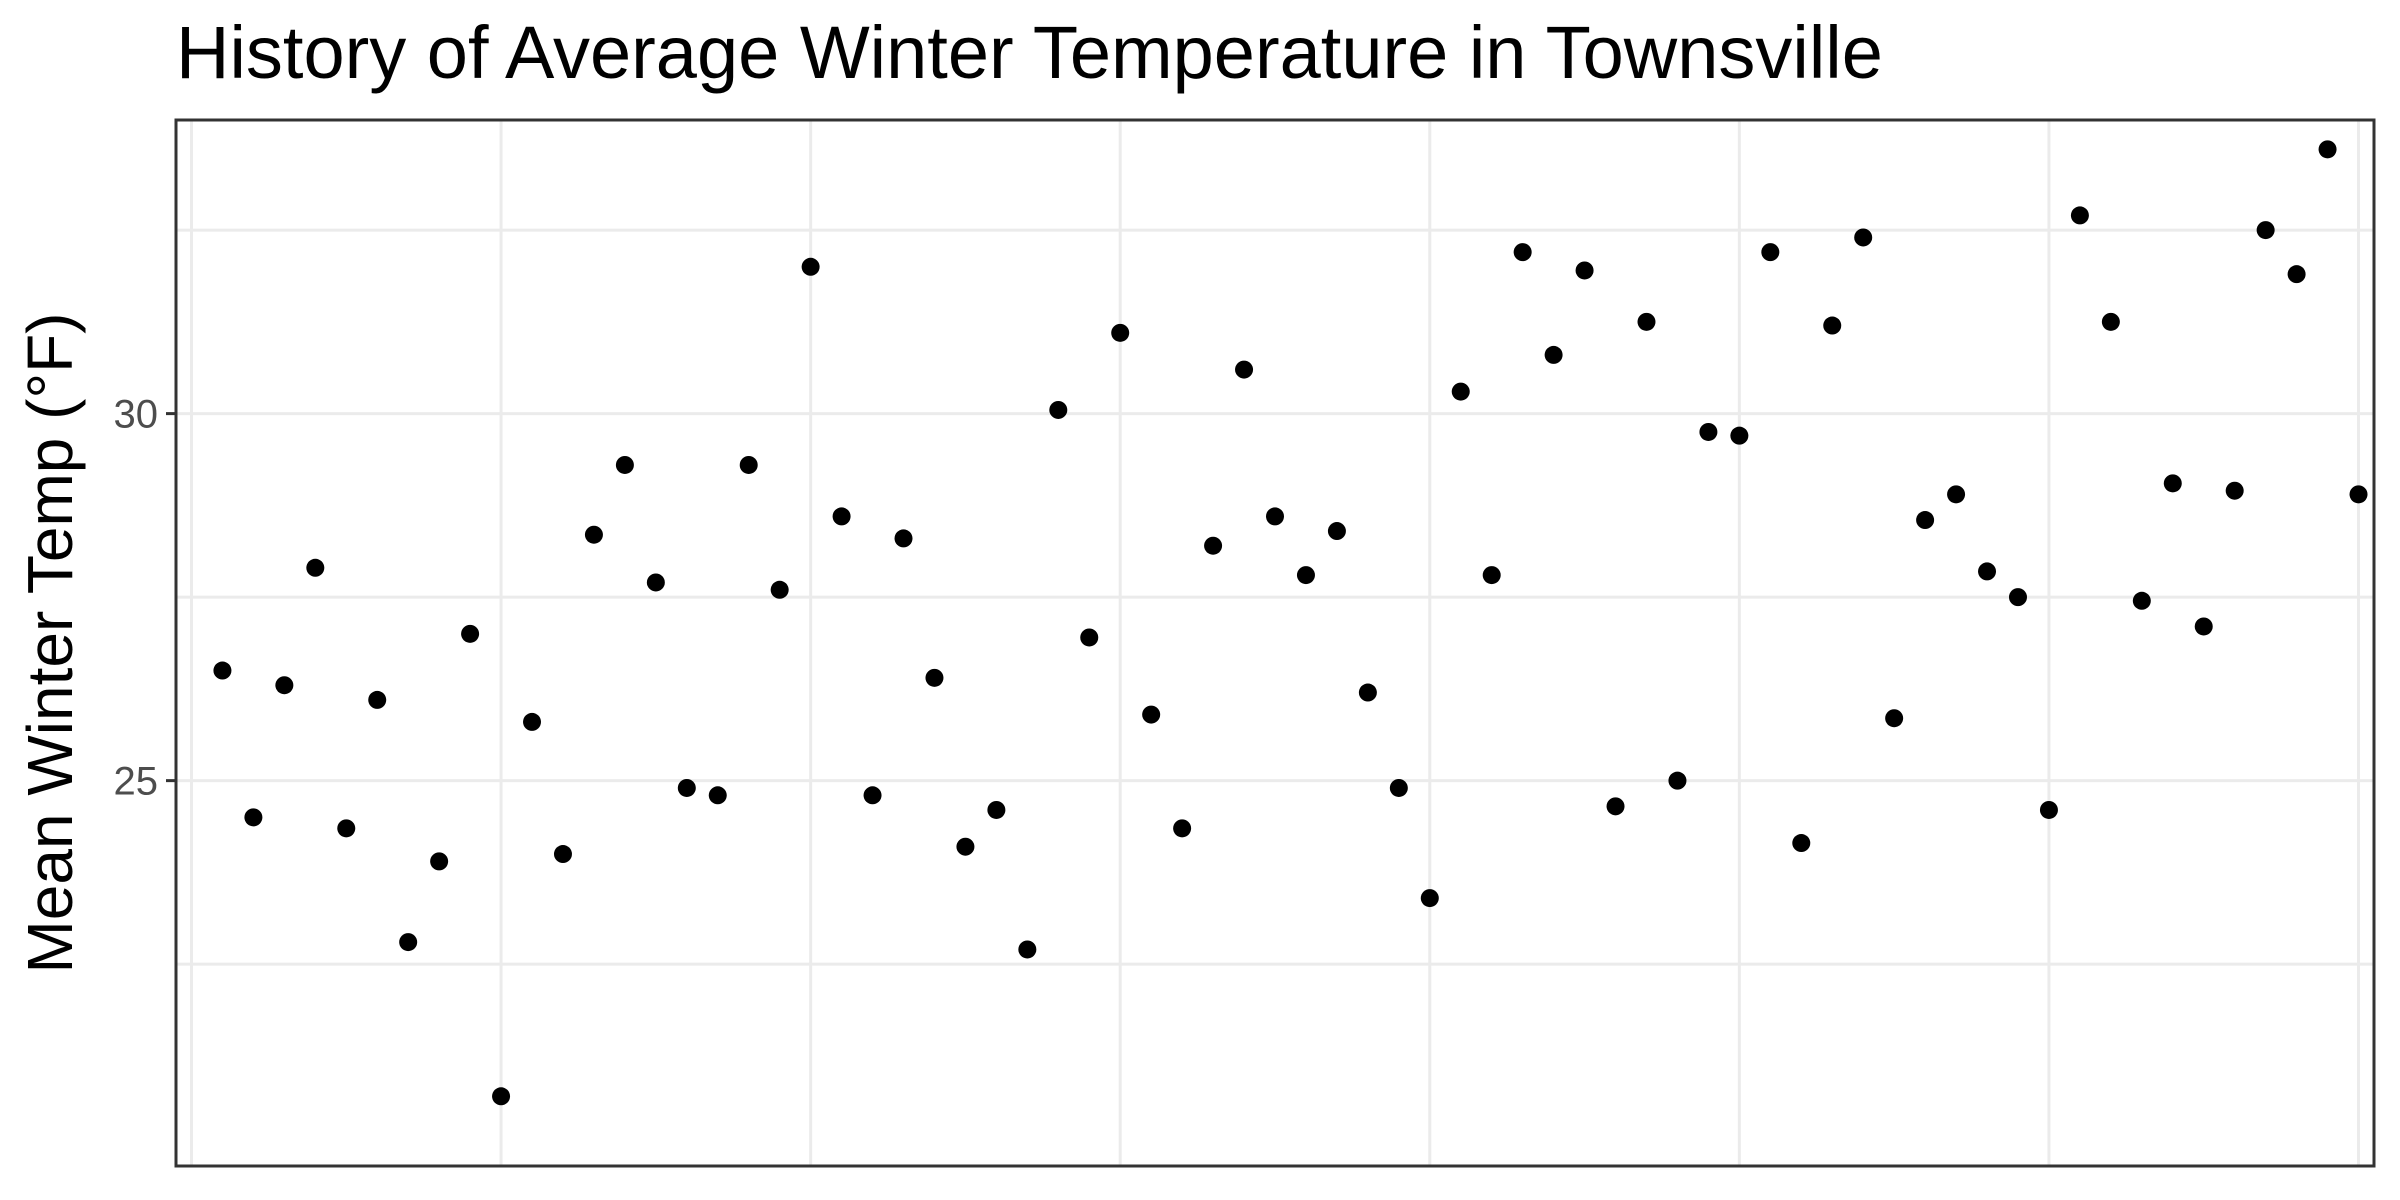  I want to click on y-tick-label: 25, so click(136, 782).